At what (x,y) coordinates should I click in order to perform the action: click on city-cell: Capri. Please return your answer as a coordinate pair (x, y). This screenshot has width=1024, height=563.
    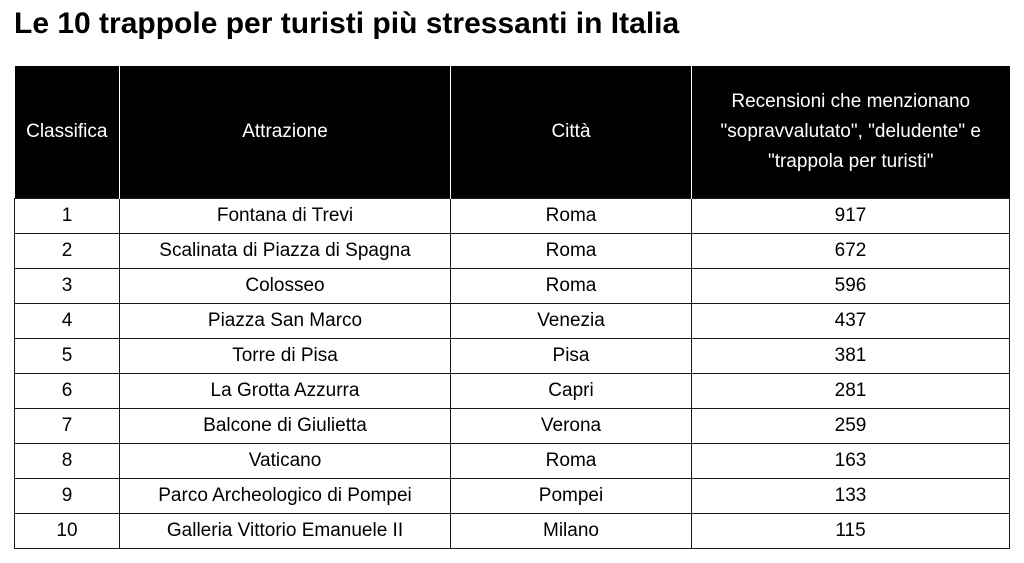
    Looking at the image, I should click on (571, 390).